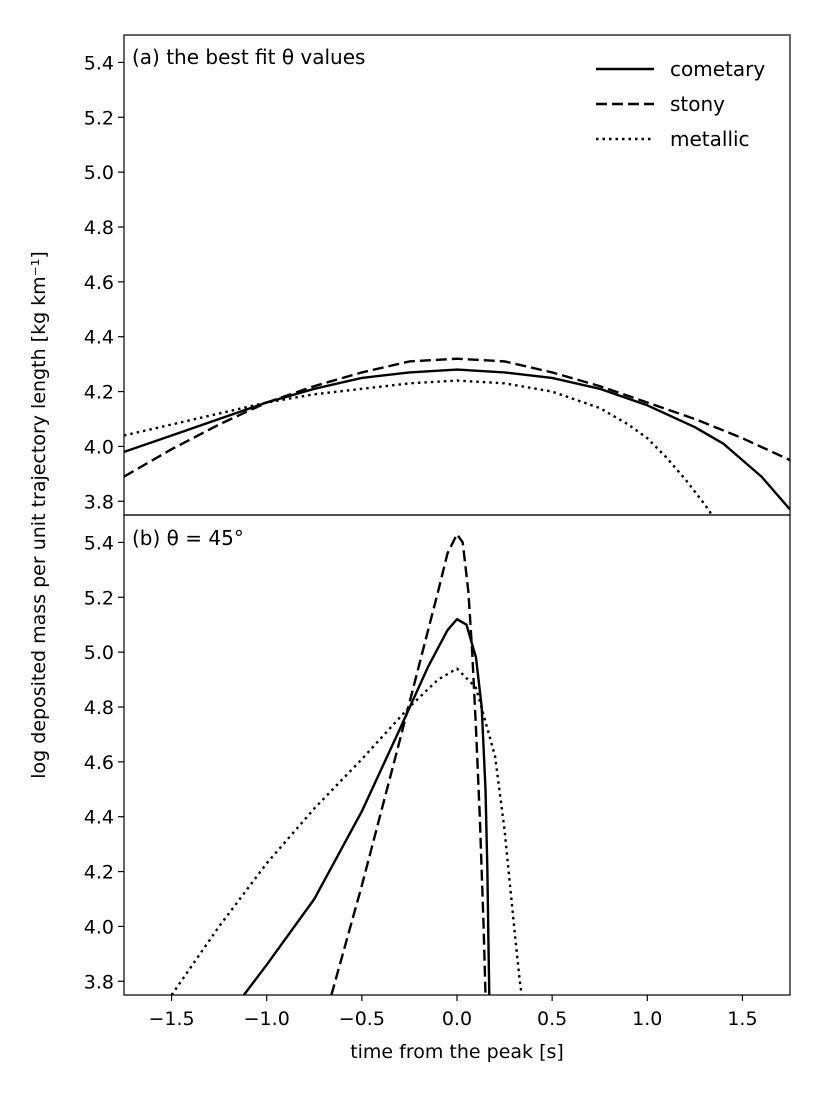  I want to click on panel-a-ytick-label: 5.2, so click(99, 118).